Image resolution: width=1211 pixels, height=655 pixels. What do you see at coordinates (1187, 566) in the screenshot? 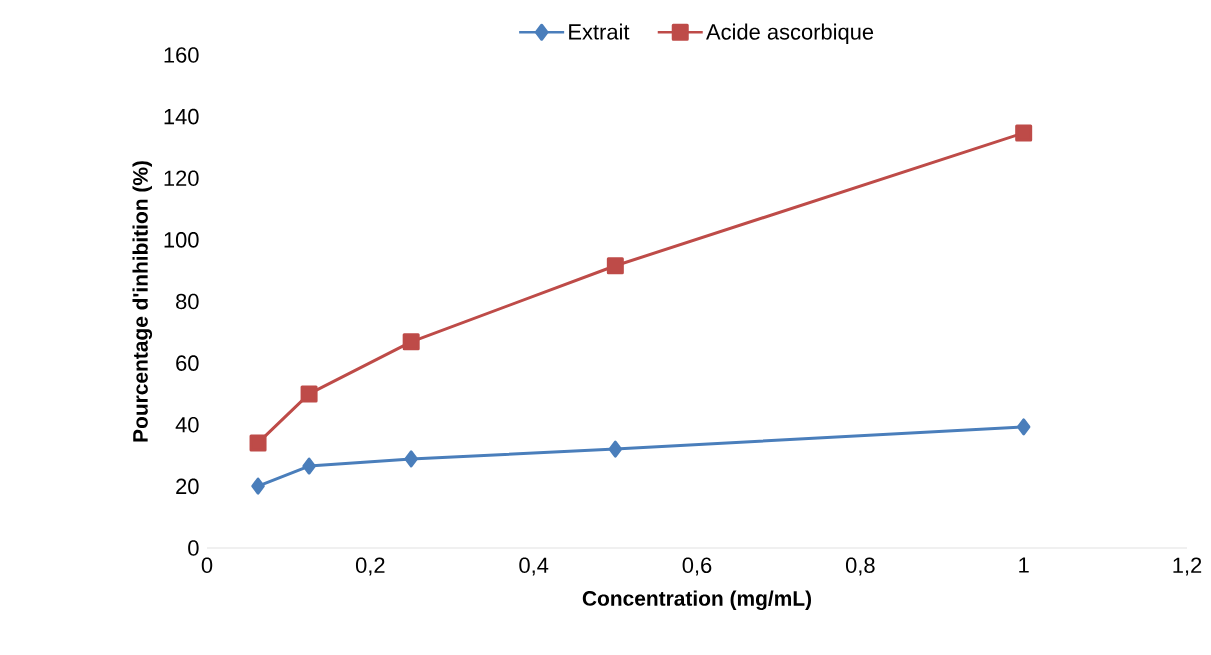
I see `x-tick-label: 1,2` at bounding box center [1187, 566].